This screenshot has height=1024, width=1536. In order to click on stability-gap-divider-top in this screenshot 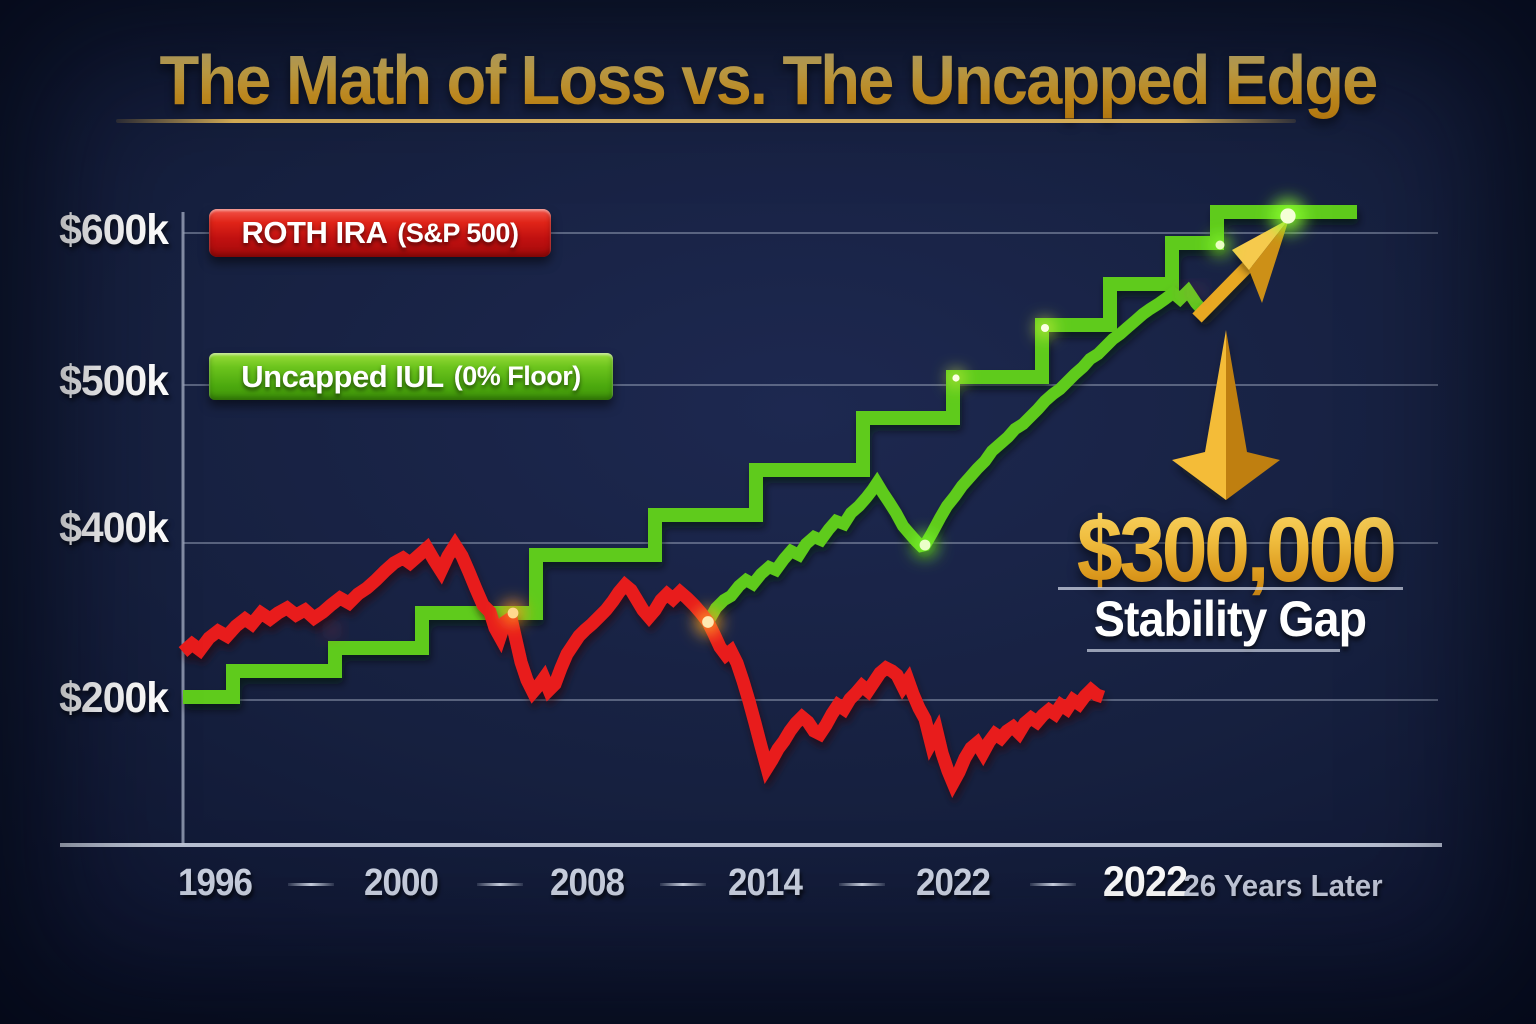, I will do `click(1230, 588)`.